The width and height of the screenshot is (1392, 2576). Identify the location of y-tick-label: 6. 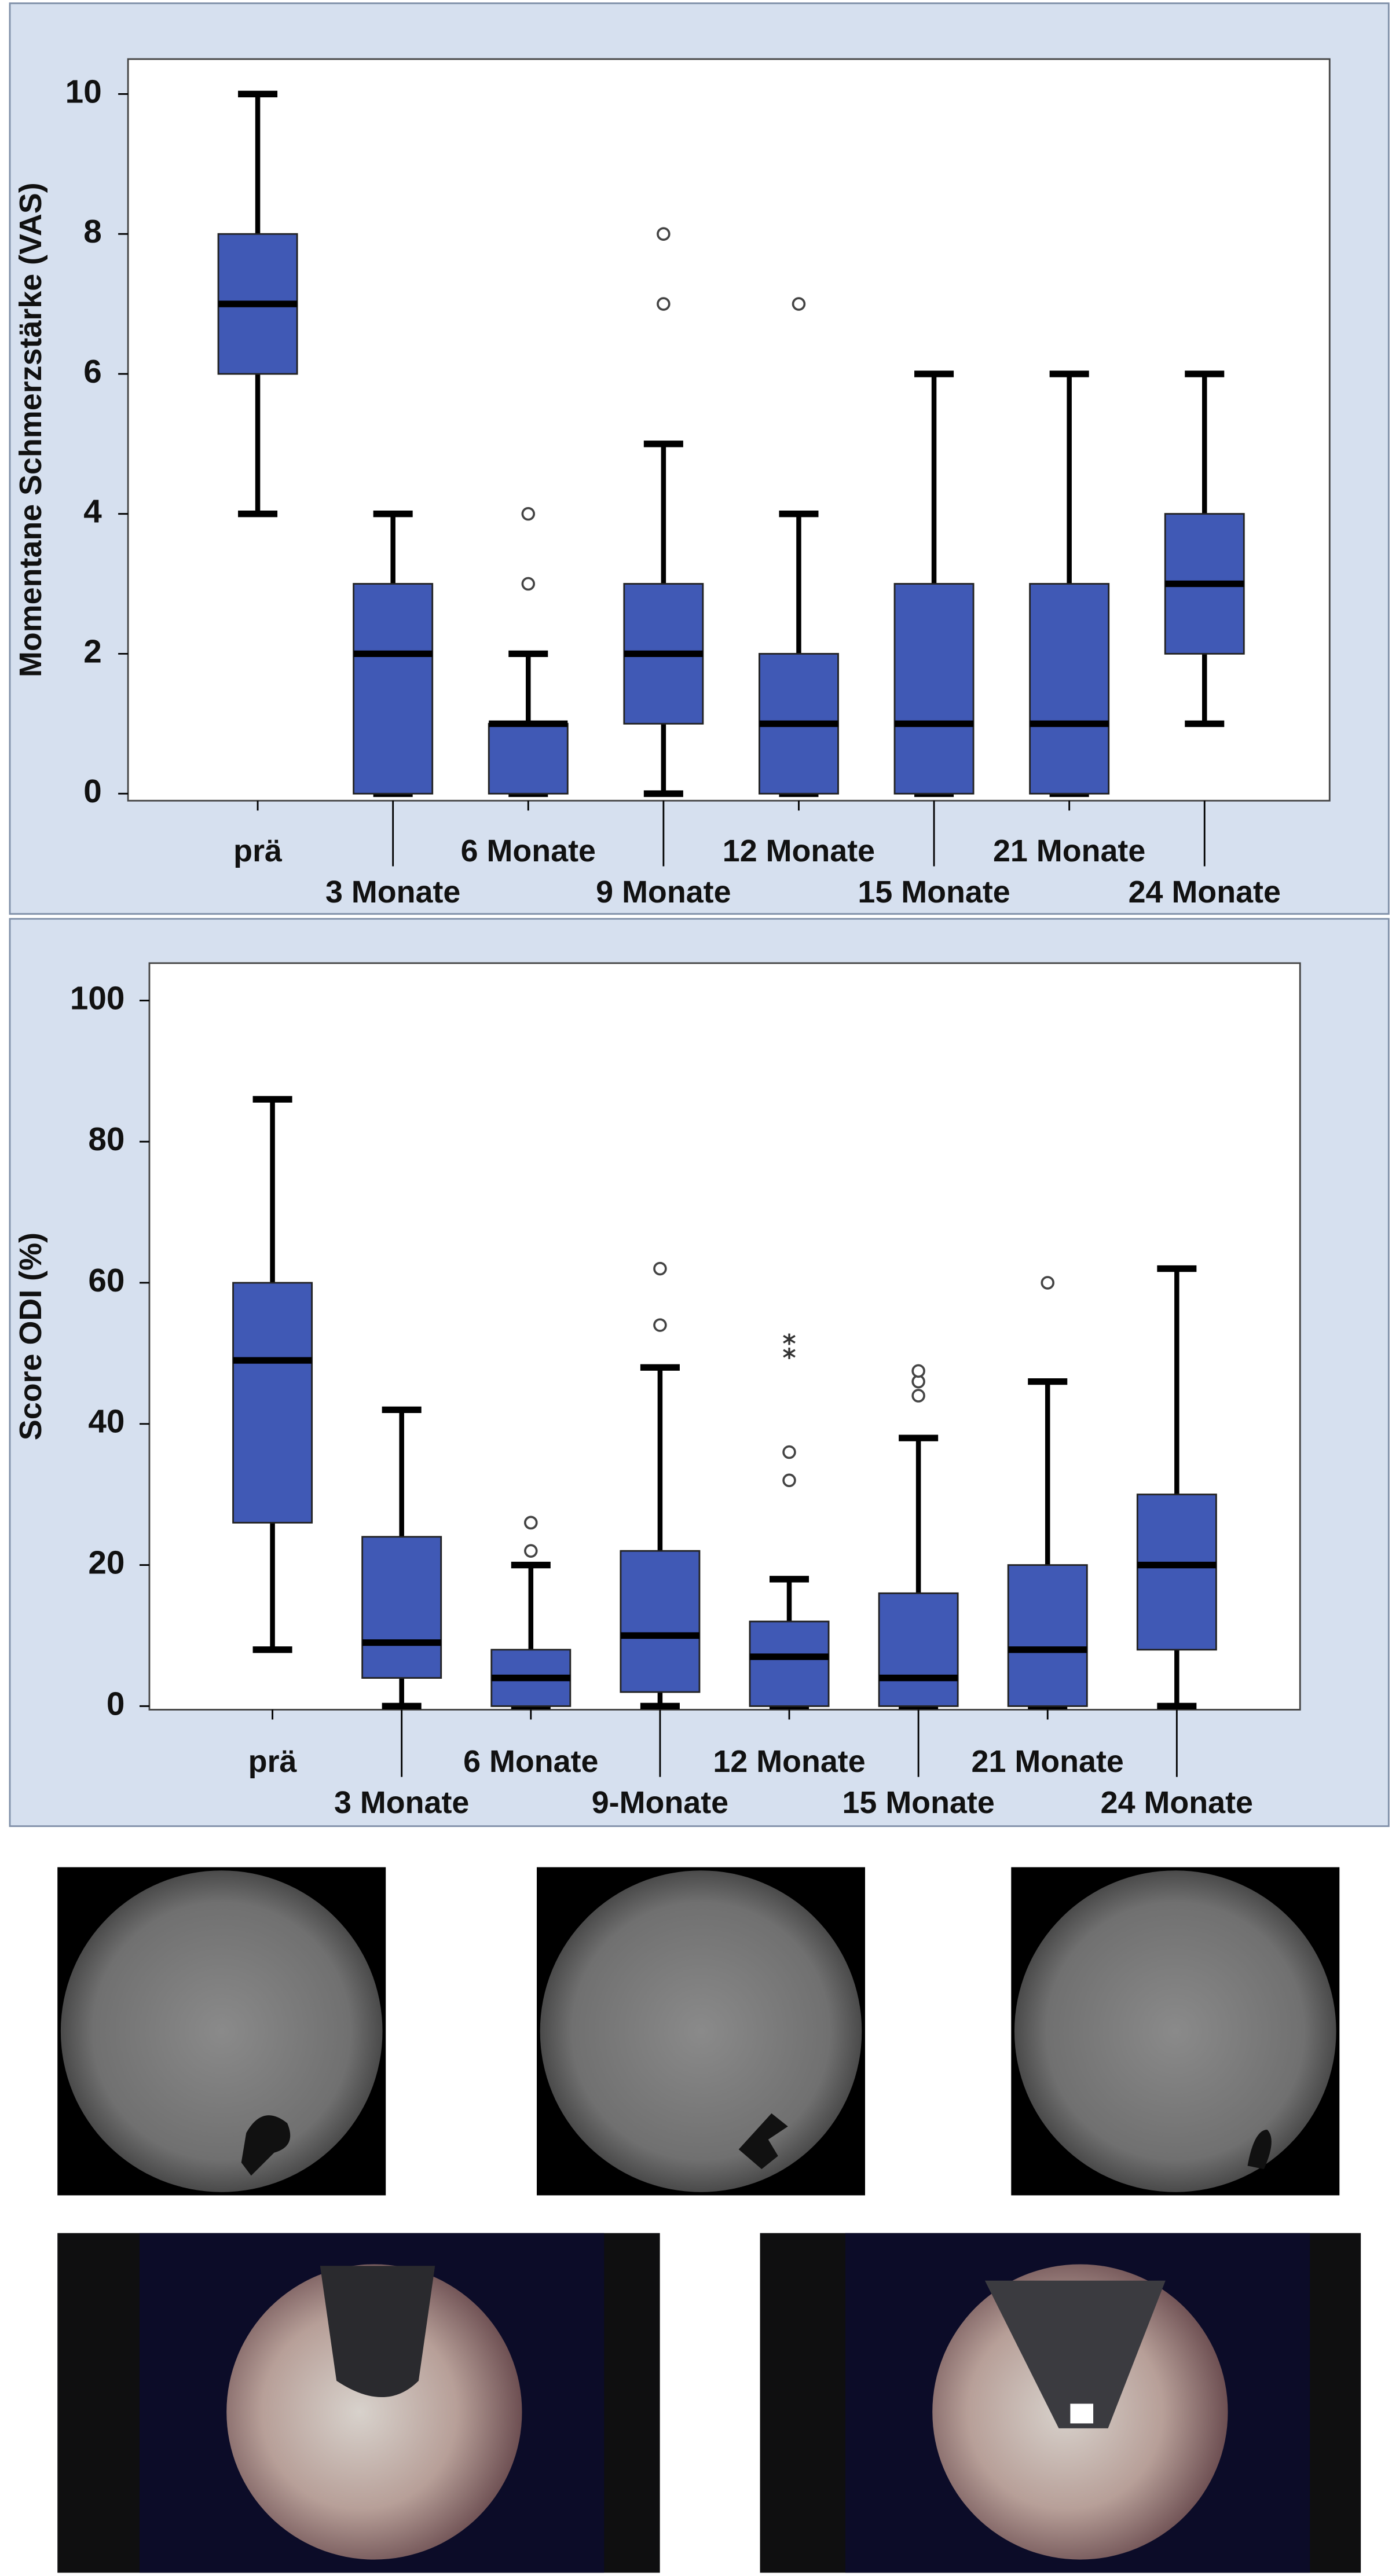
(93, 372).